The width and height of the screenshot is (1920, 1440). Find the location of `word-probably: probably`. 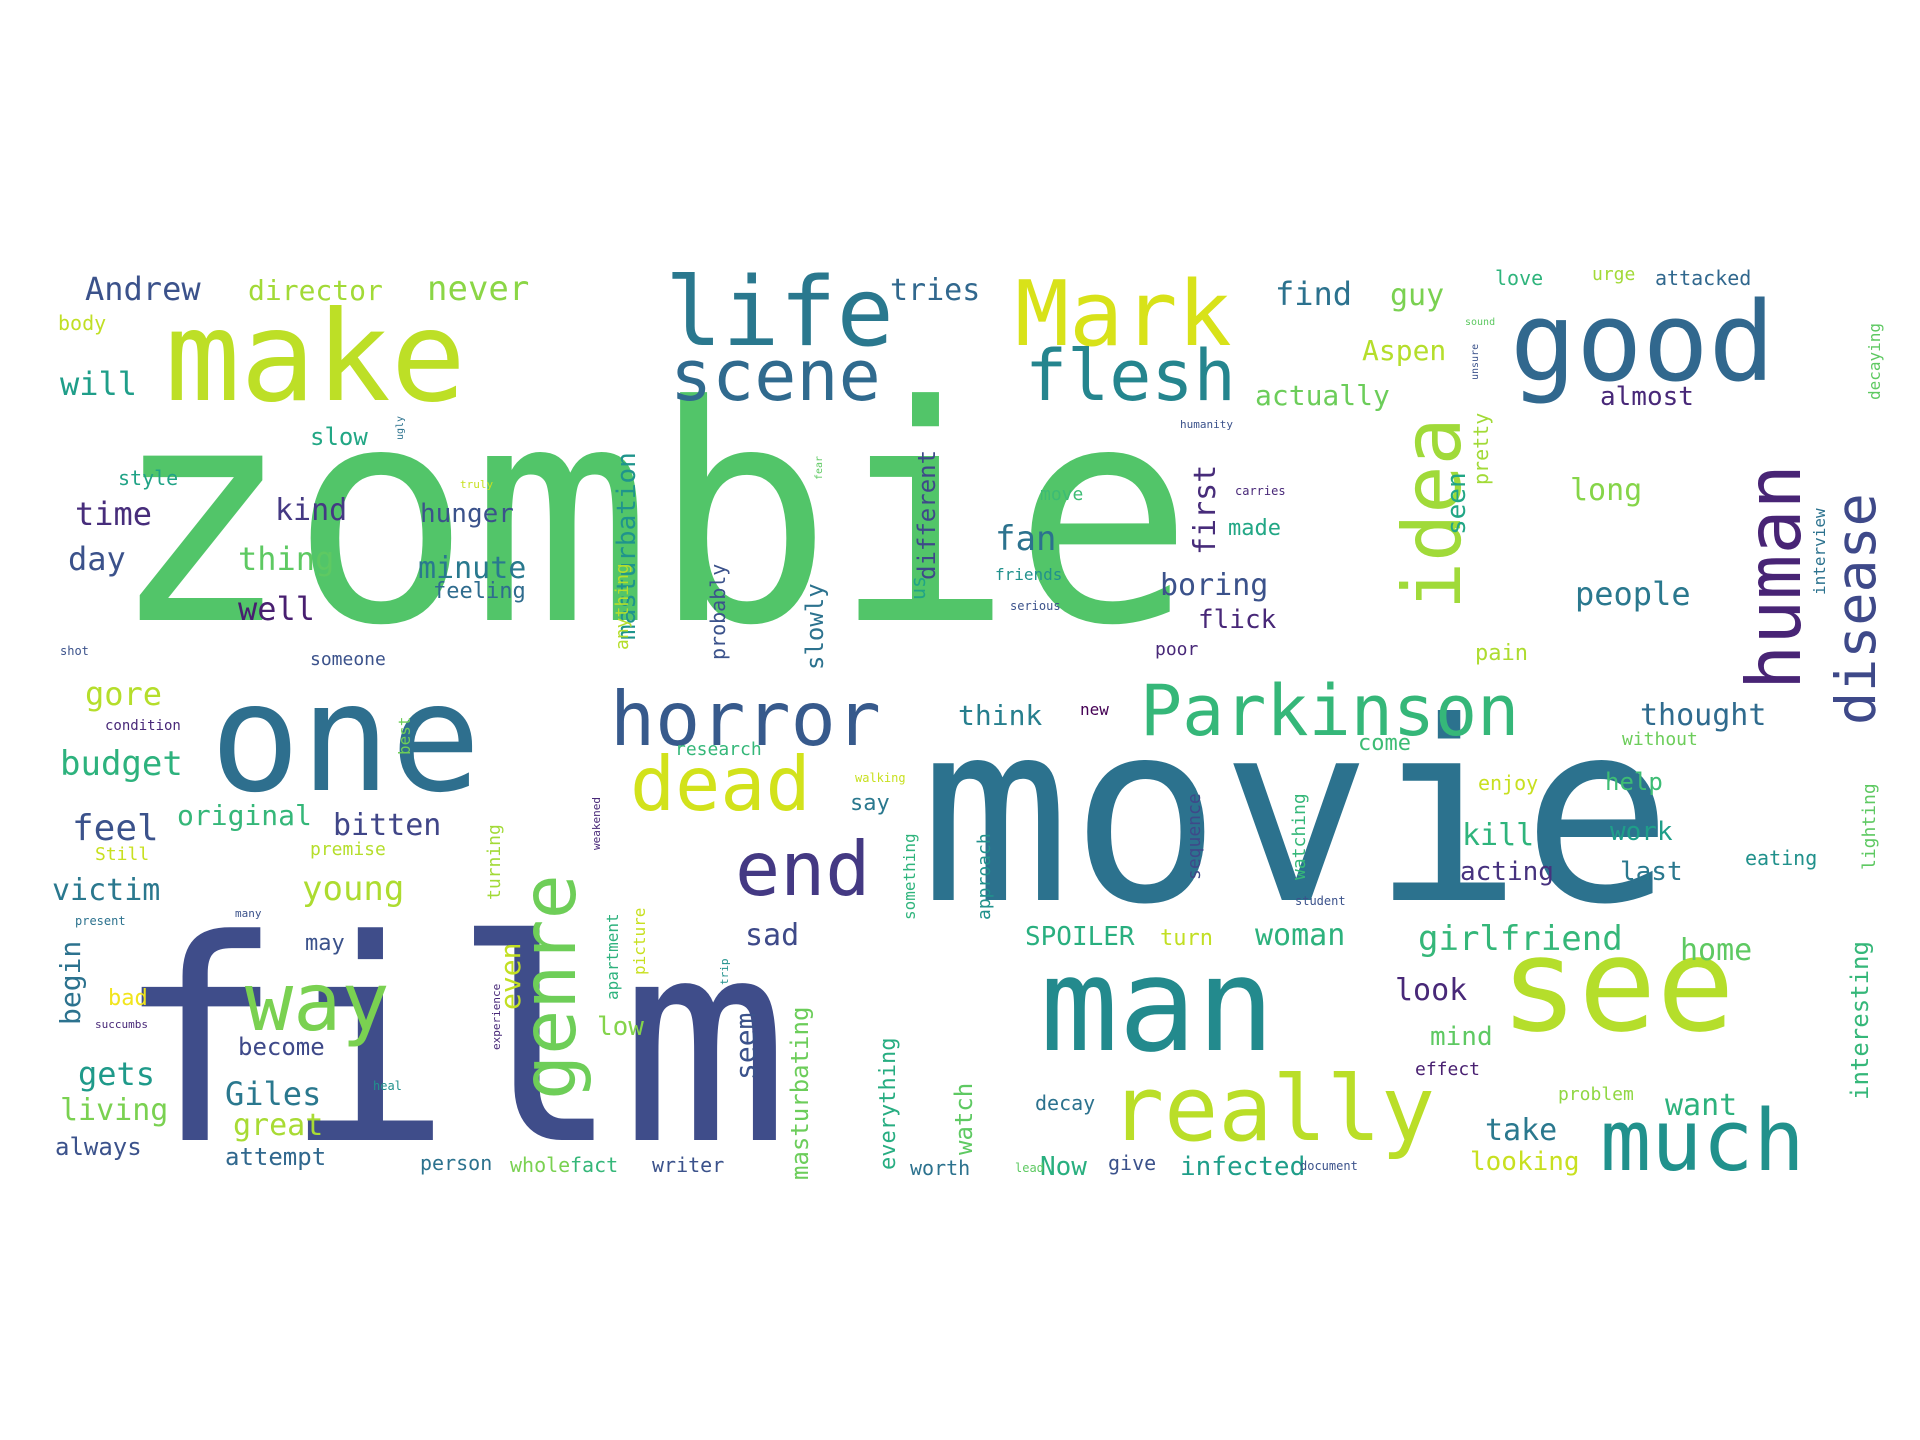

word-probably: probably is located at coordinates (718, 612).